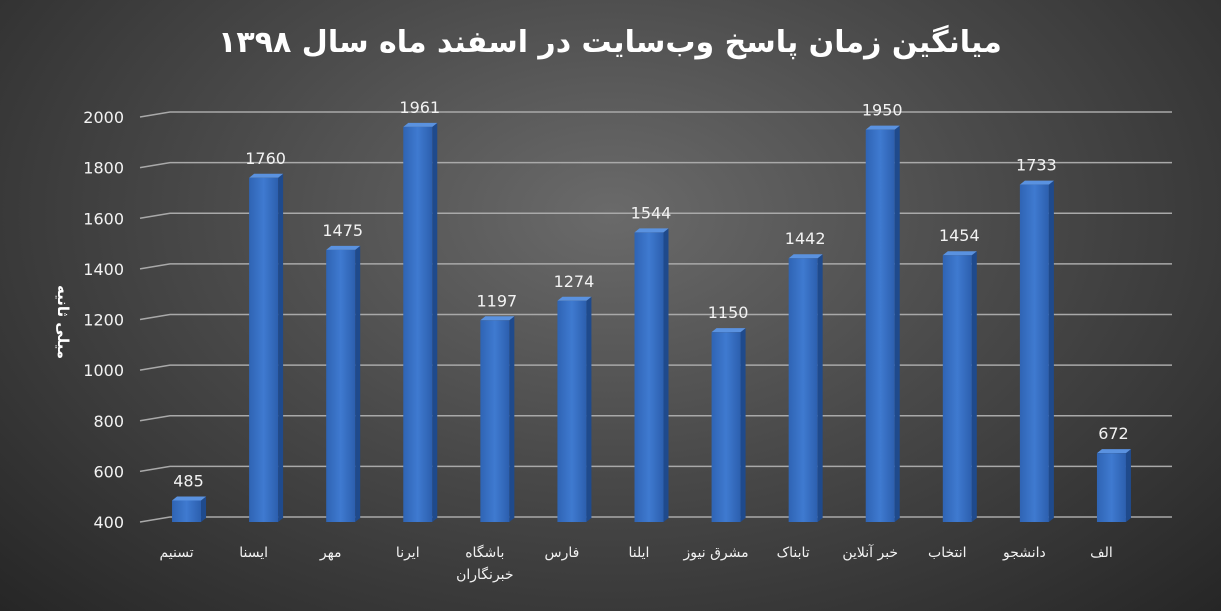  I want to click on data-label: 1150, so click(728, 312).